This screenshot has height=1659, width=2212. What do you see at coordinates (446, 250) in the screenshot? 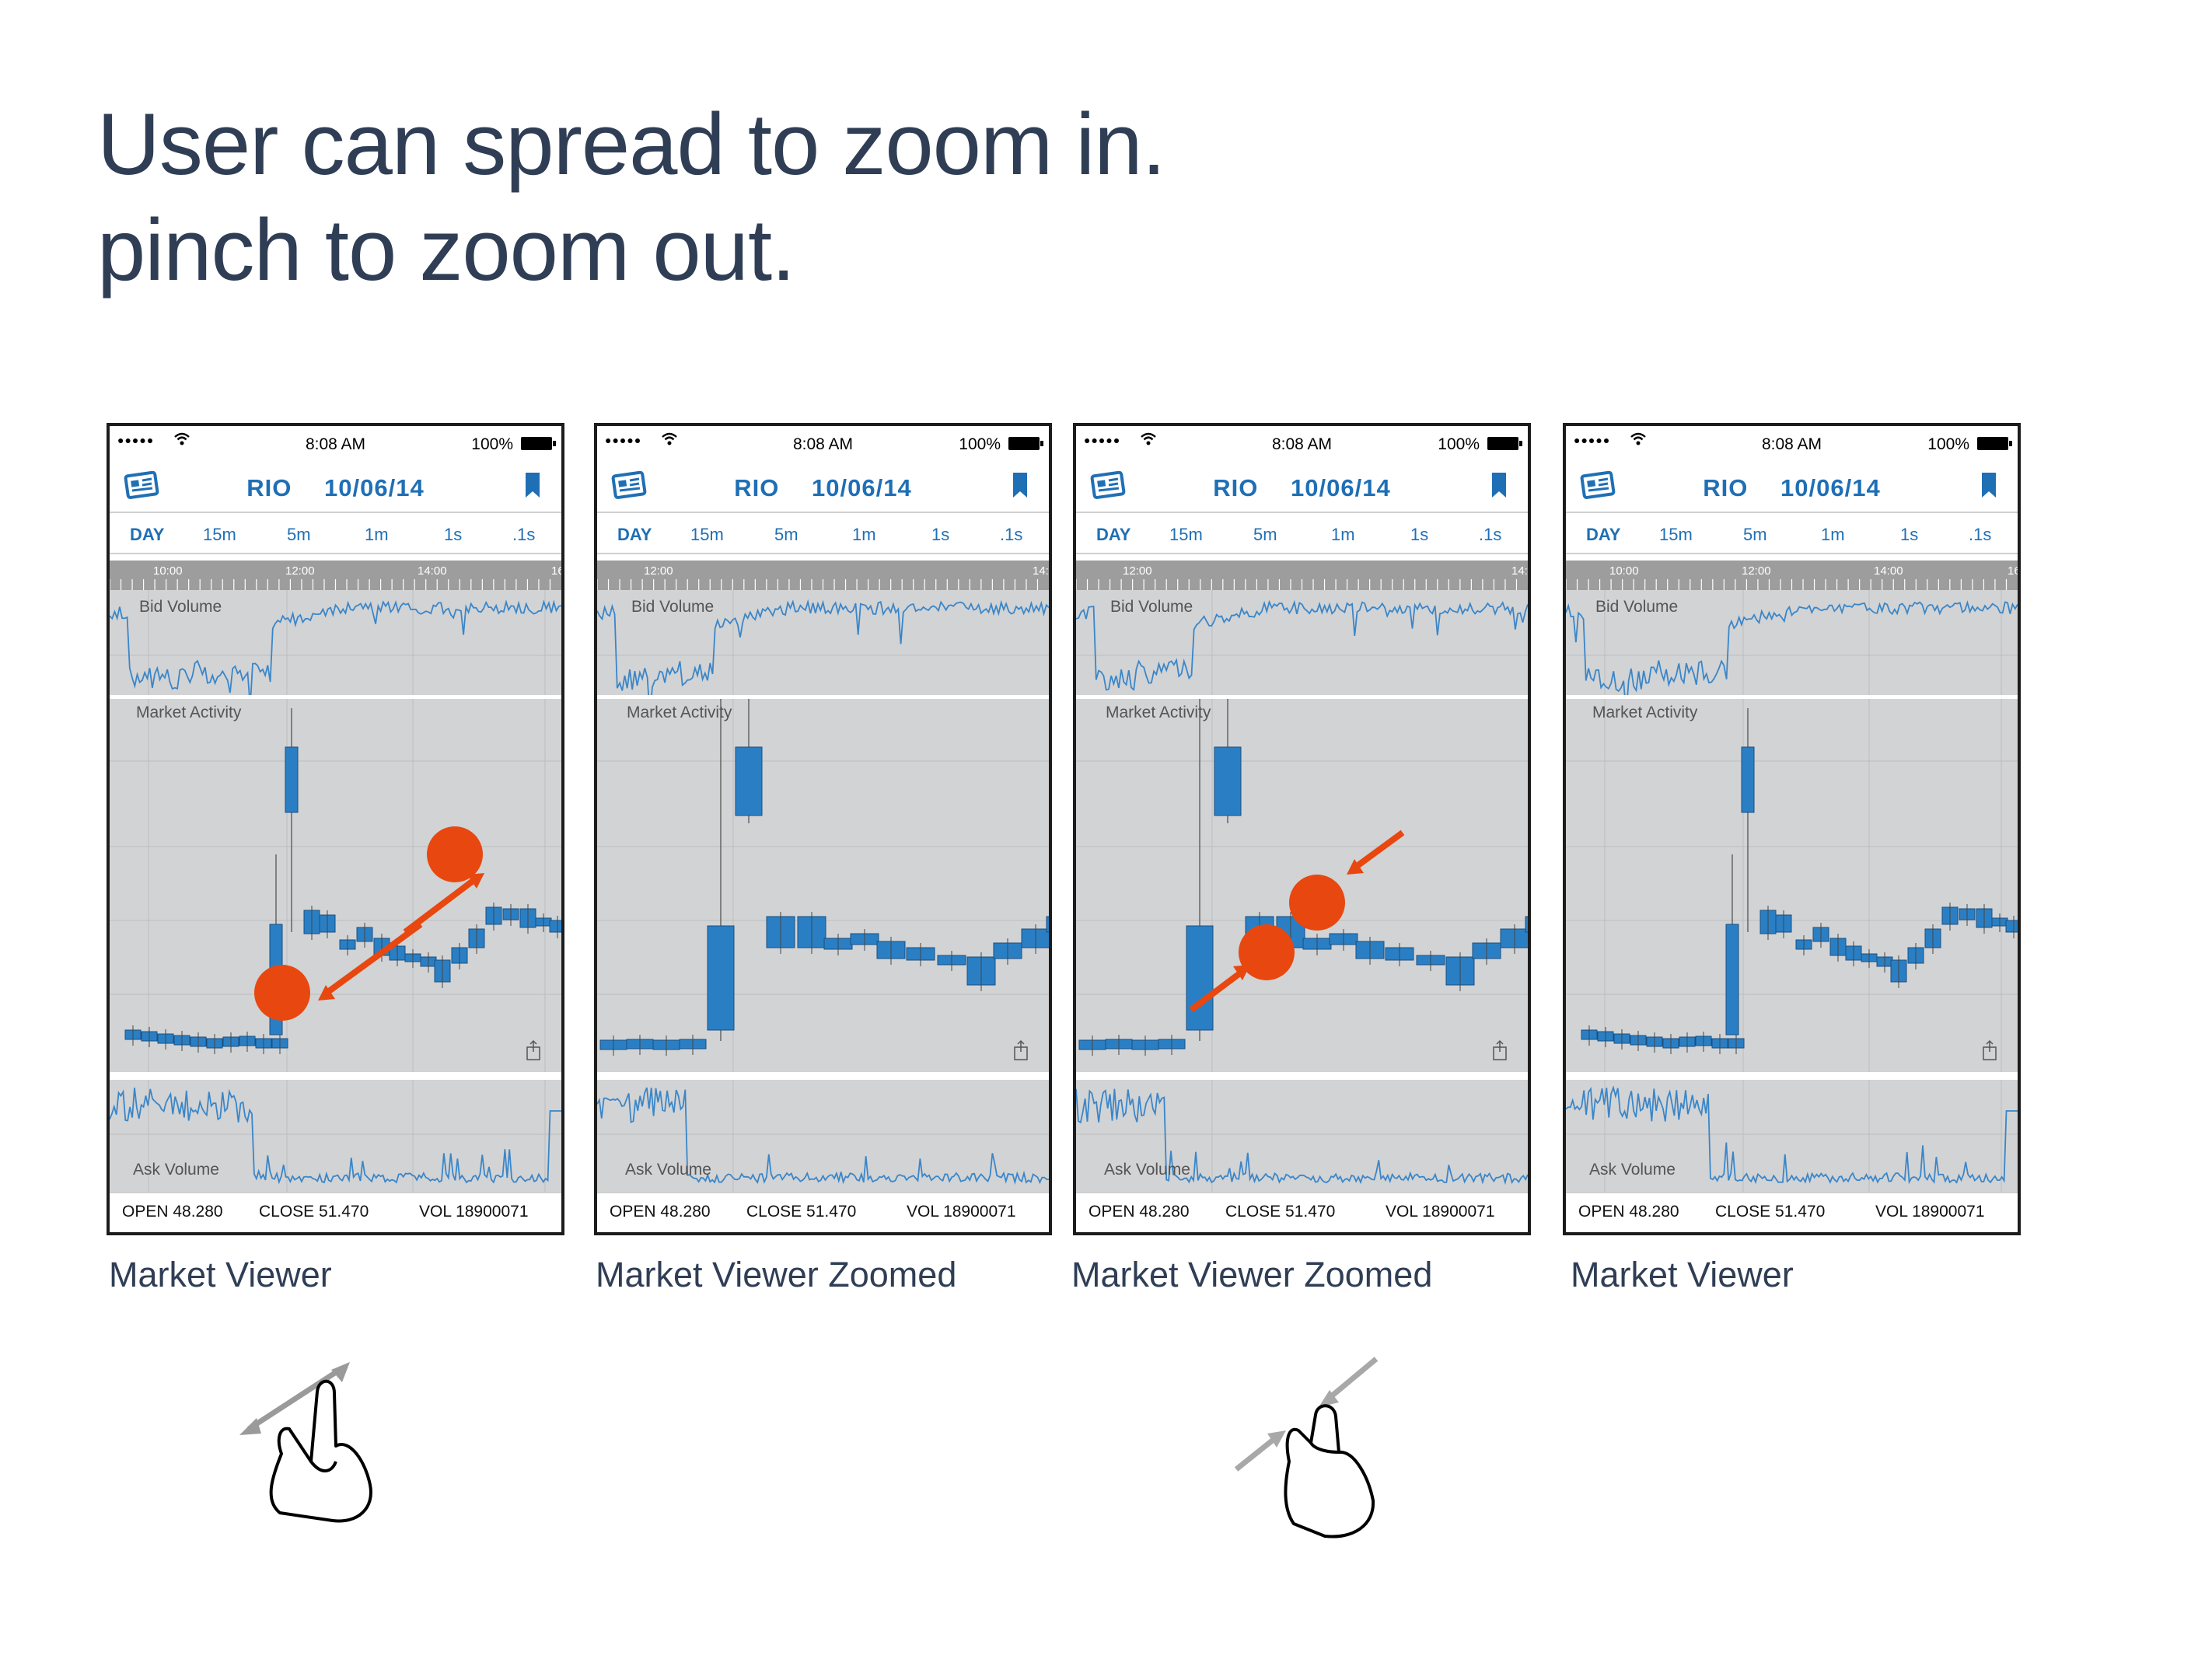
I see `headline-line-2: pinch to zoom out.` at bounding box center [446, 250].